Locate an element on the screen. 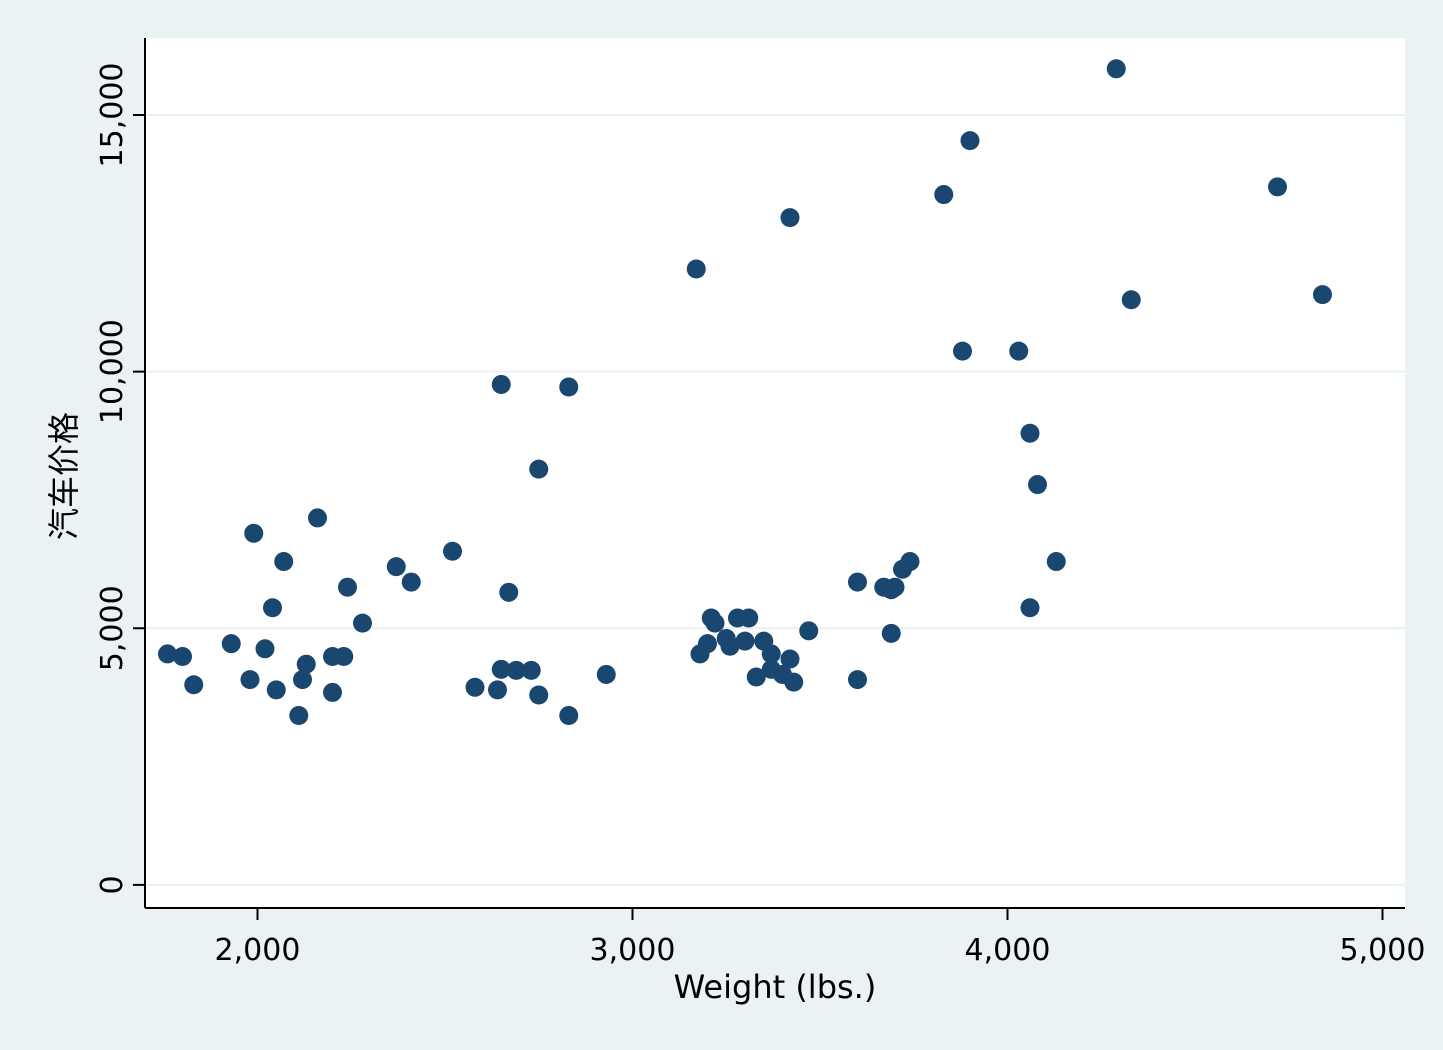 The image size is (1443, 1050). y-axis-title: 汽车价格 is located at coordinates (64, 476).